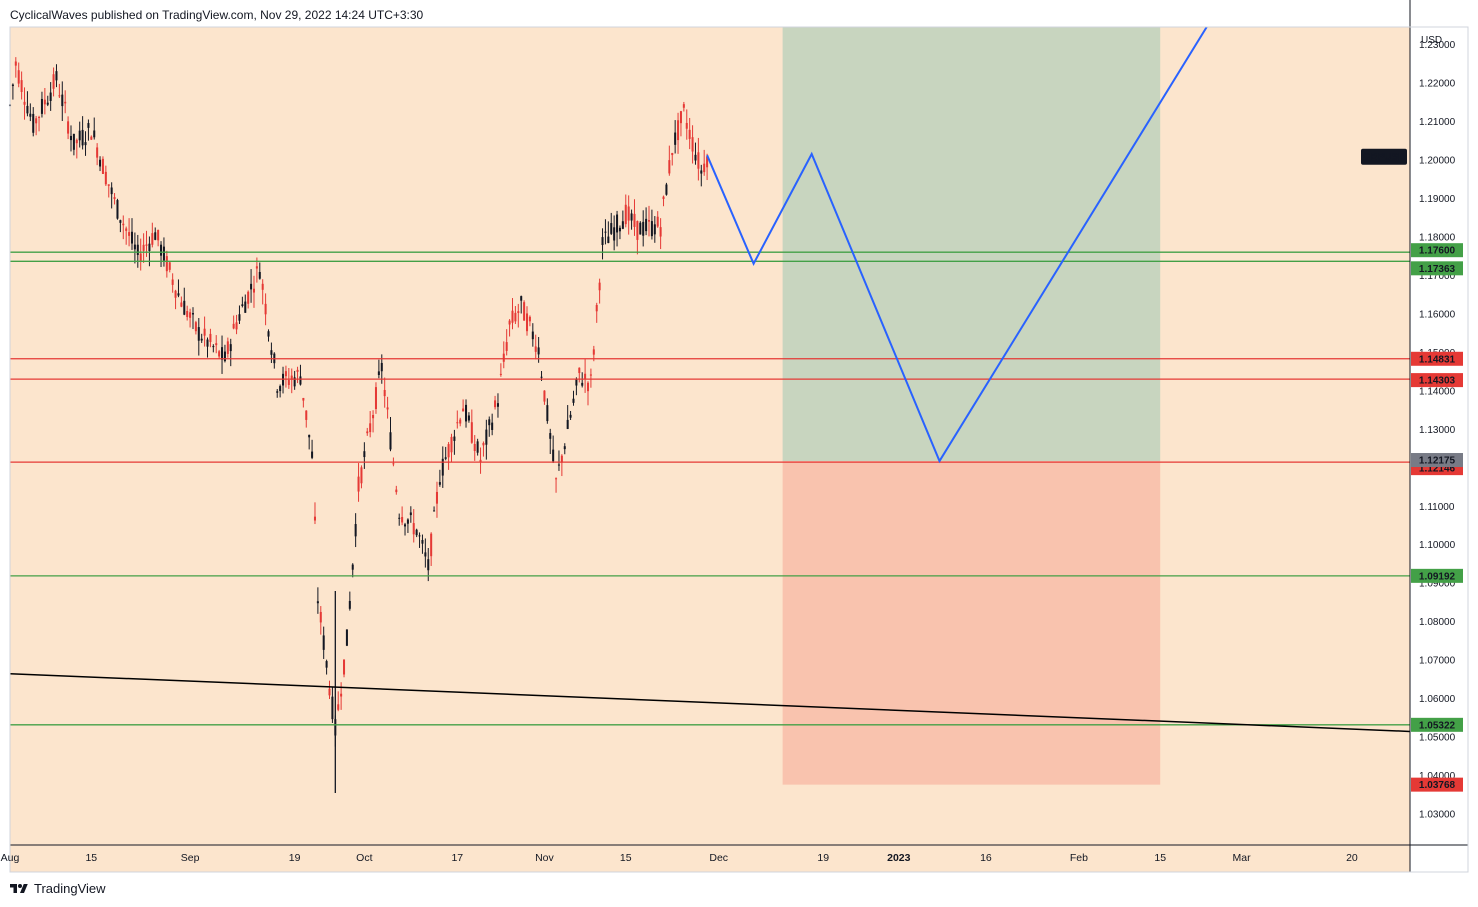  Describe the element at coordinates (1437, 545) in the screenshot. I see `price-tick-label: 1.10000` at that location.